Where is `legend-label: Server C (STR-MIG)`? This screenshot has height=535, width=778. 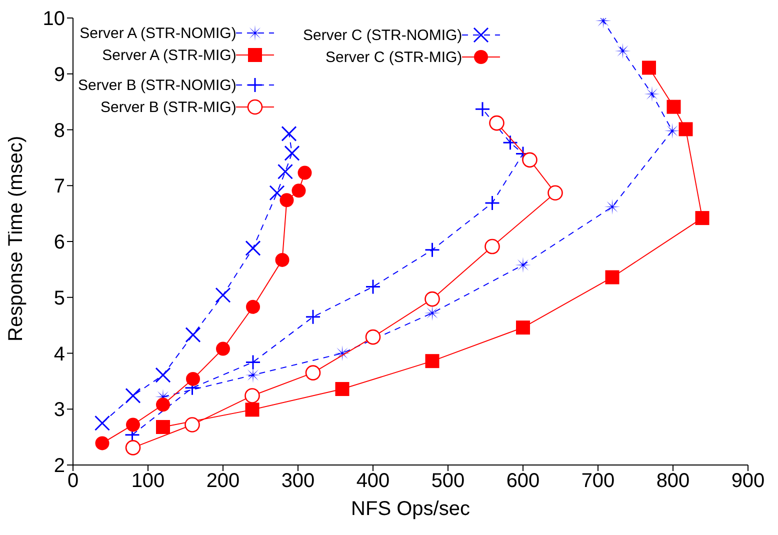
legend-label: Server C (STR-MIG) is located at coordinates (394, 57).